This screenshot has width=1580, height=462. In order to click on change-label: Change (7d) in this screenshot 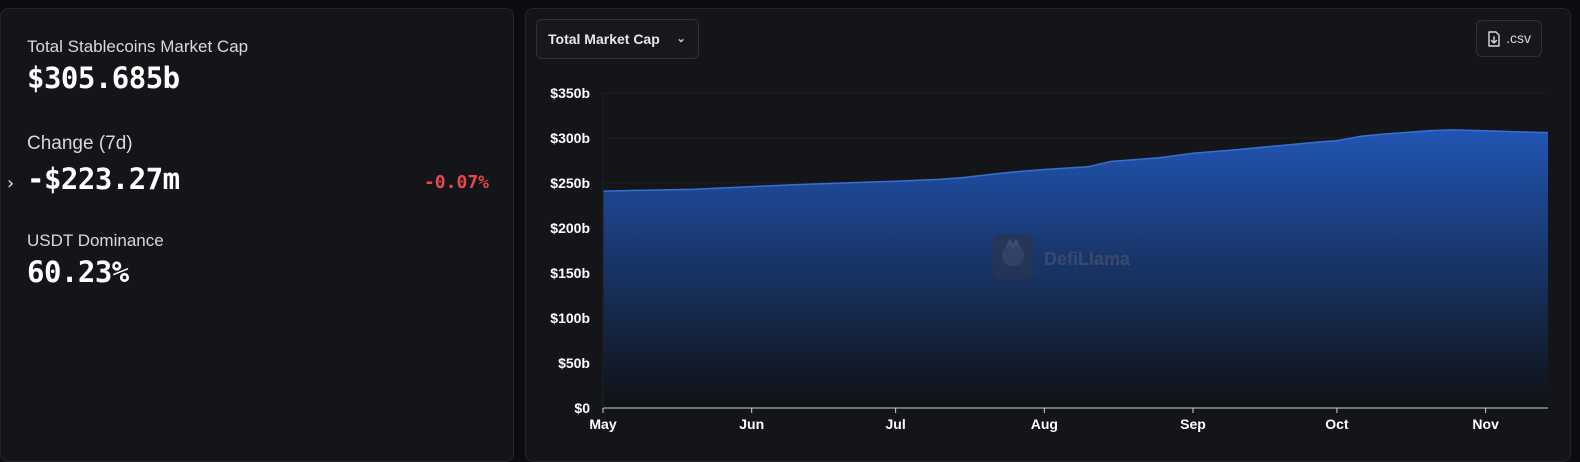, I will do `click(80, 144)`.